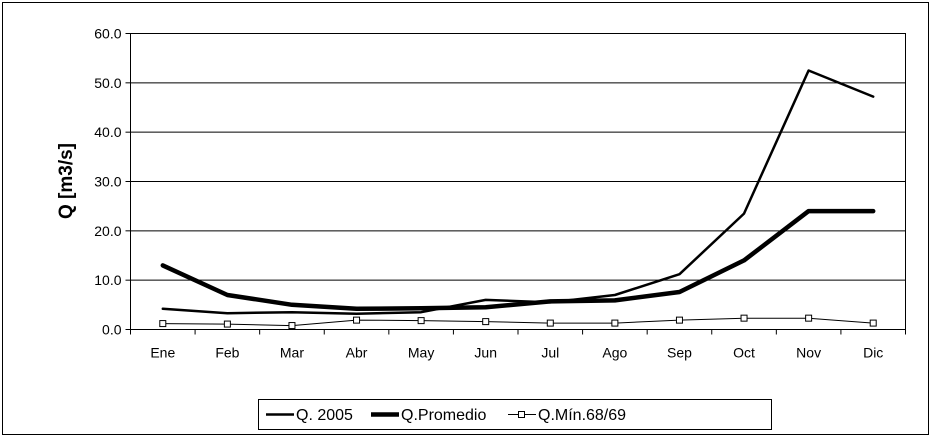 The width and height of the screenshot is (931, 442). I want to click on y-tick-label: 20.0, so click(107, 231).